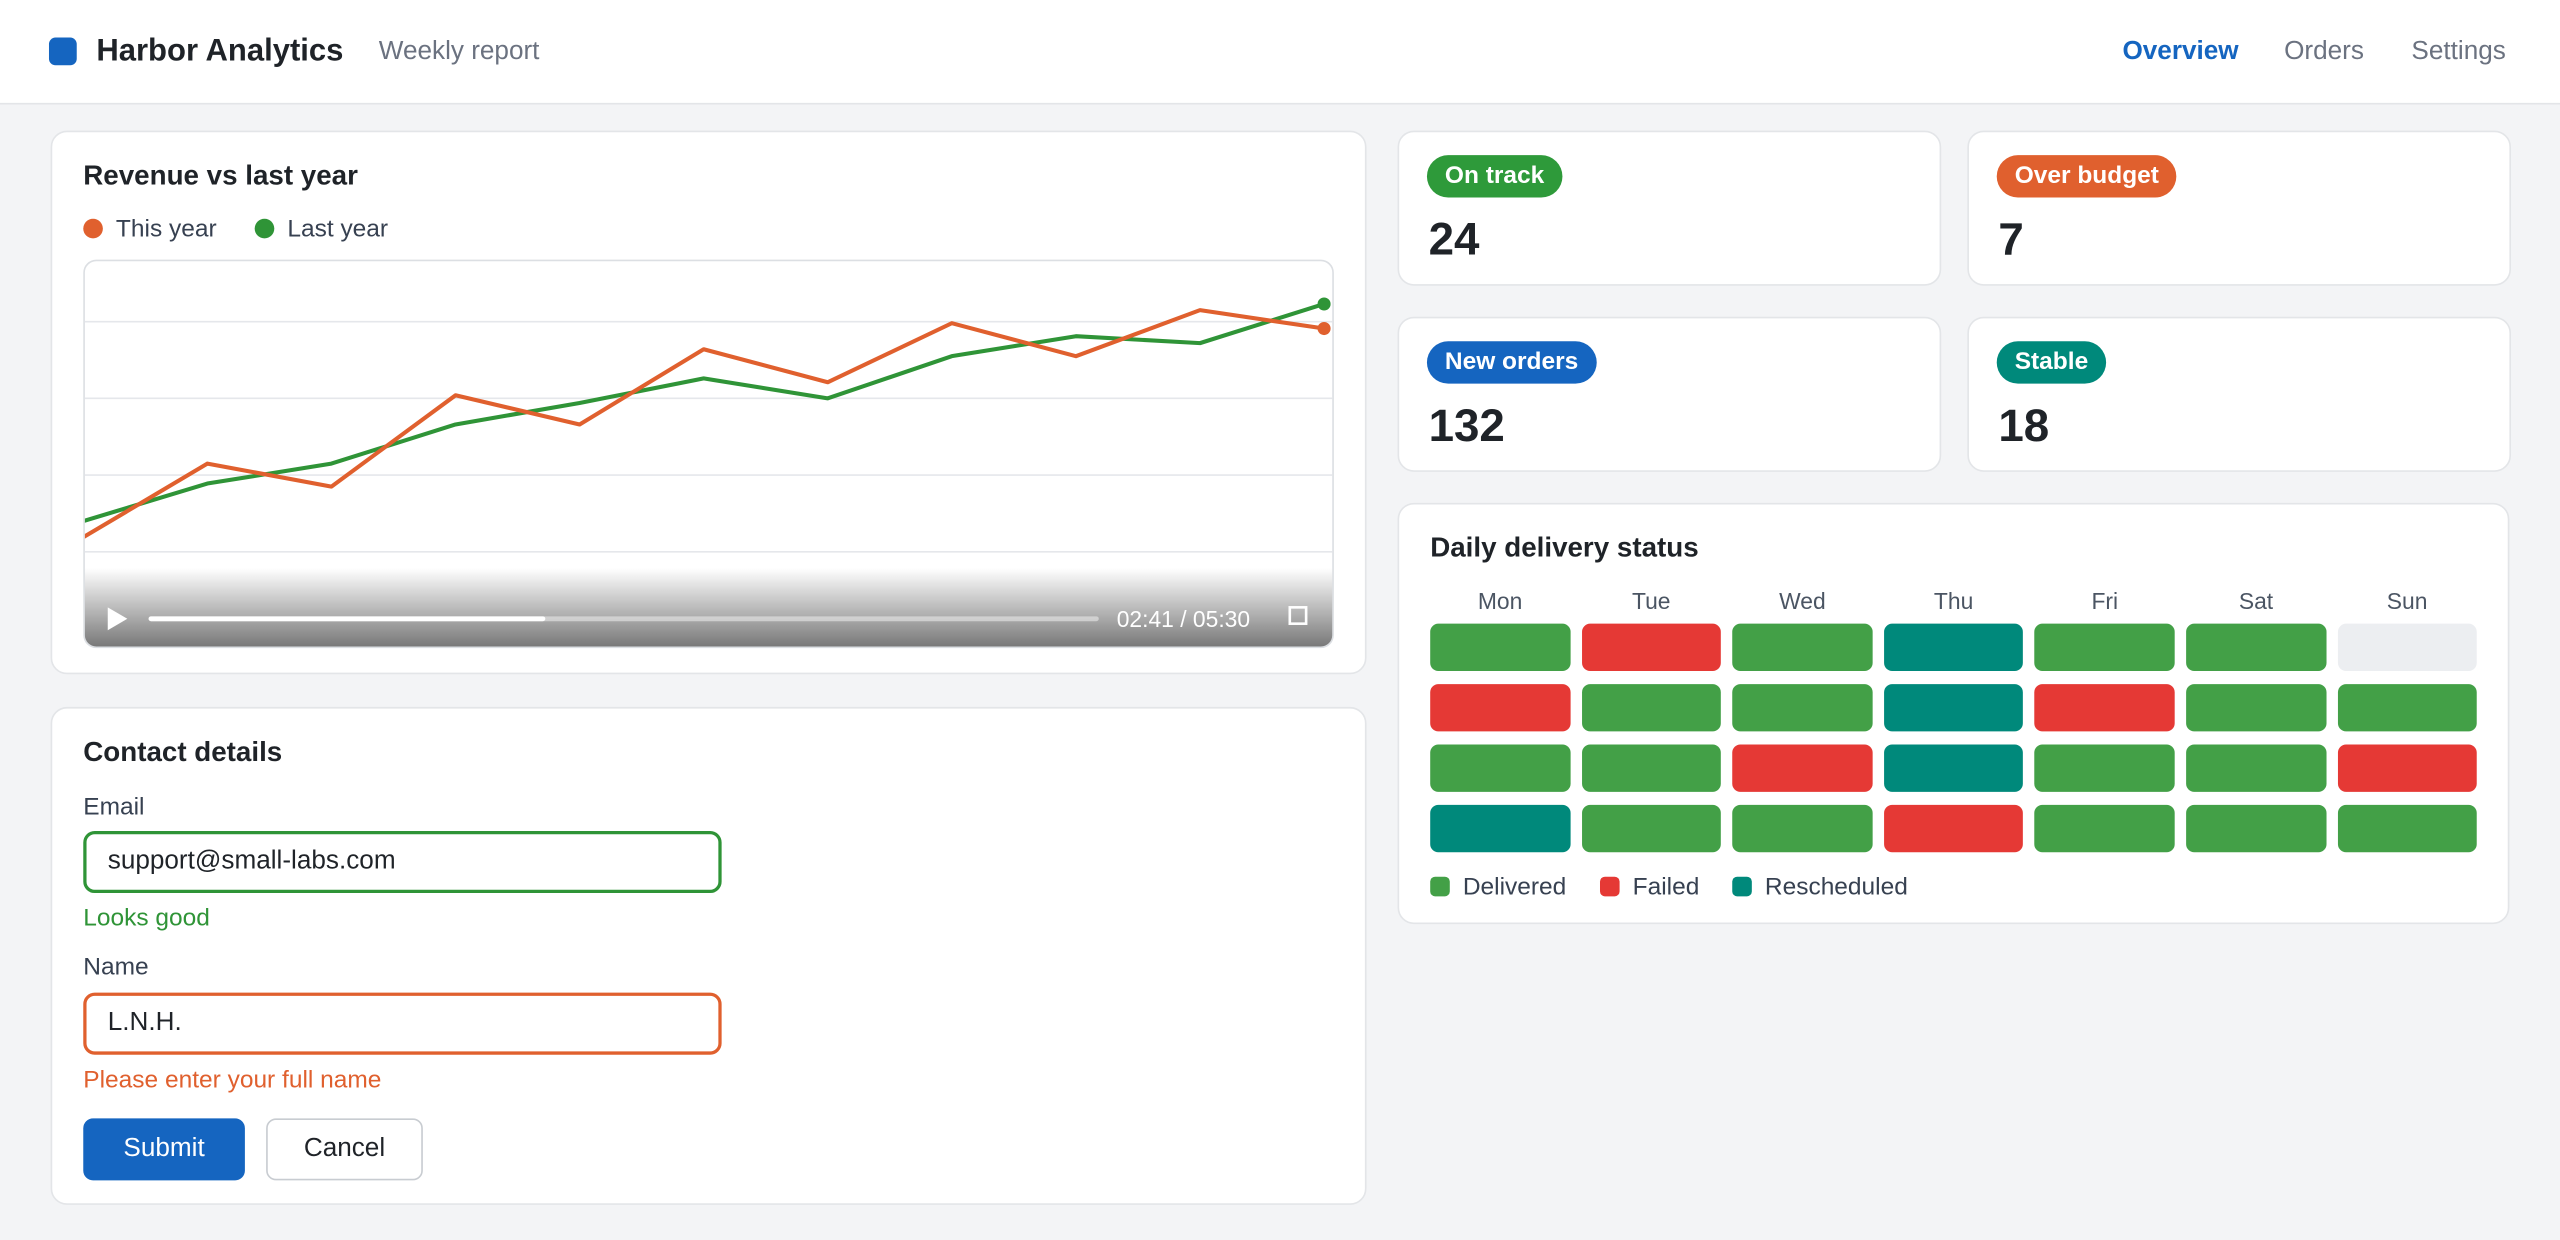  Describe the element at coordinates (2024, 425) in the screenshot. I see `stat-value: 18` at that location.